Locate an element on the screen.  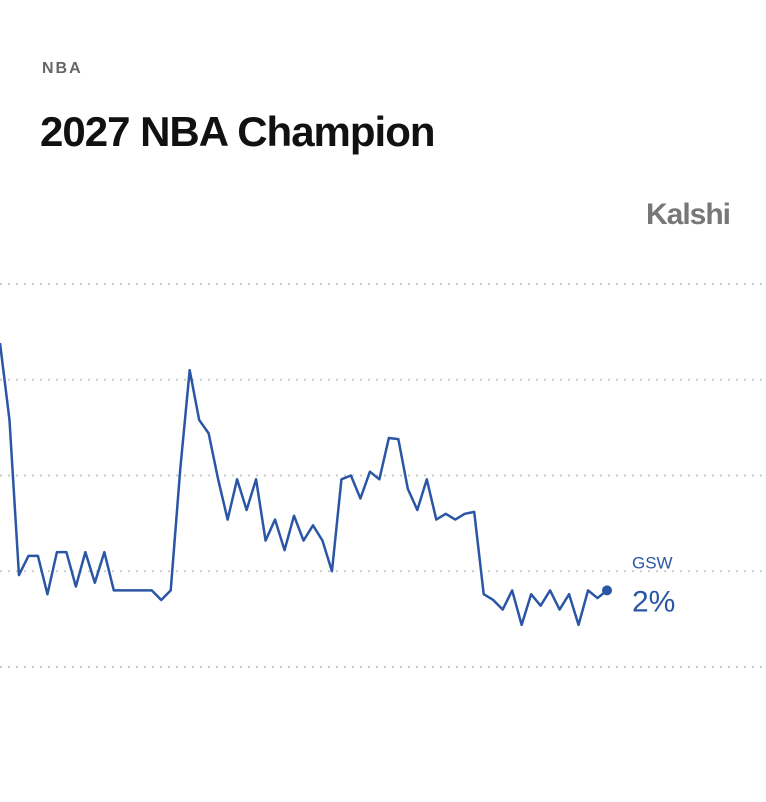
category-label: NBA is located at coordinates (62, 68).